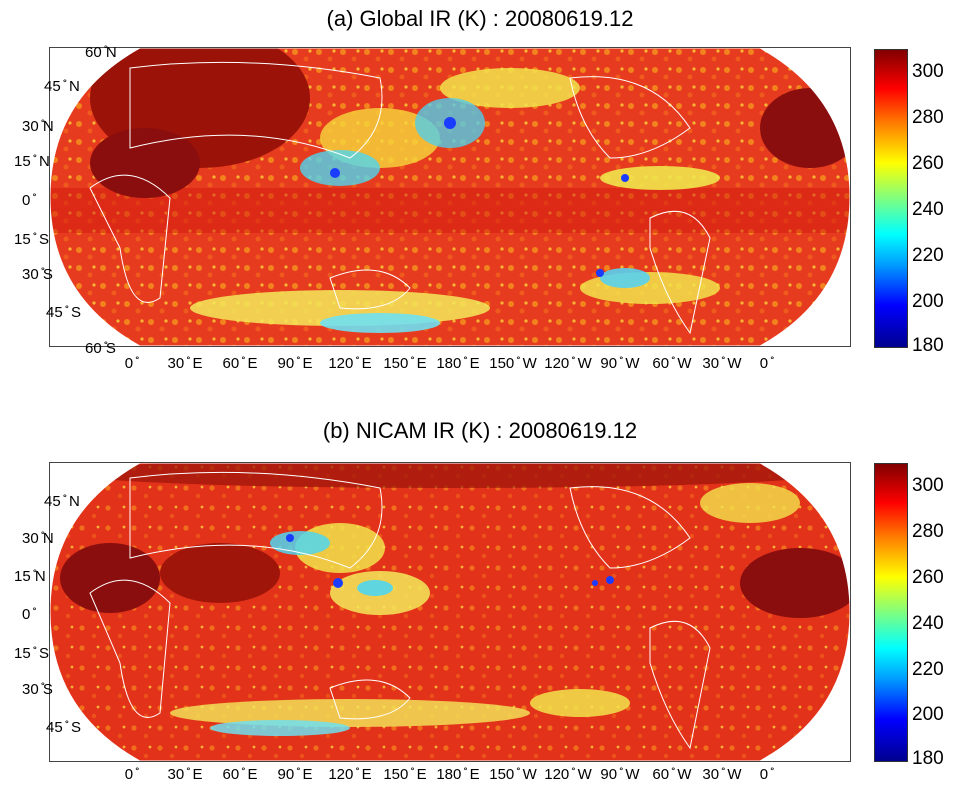  What do you see at coordinates (32, 161) in the screenshot?
I see `lat-label: 15 ̊ N` at bounding box center [32, 161].